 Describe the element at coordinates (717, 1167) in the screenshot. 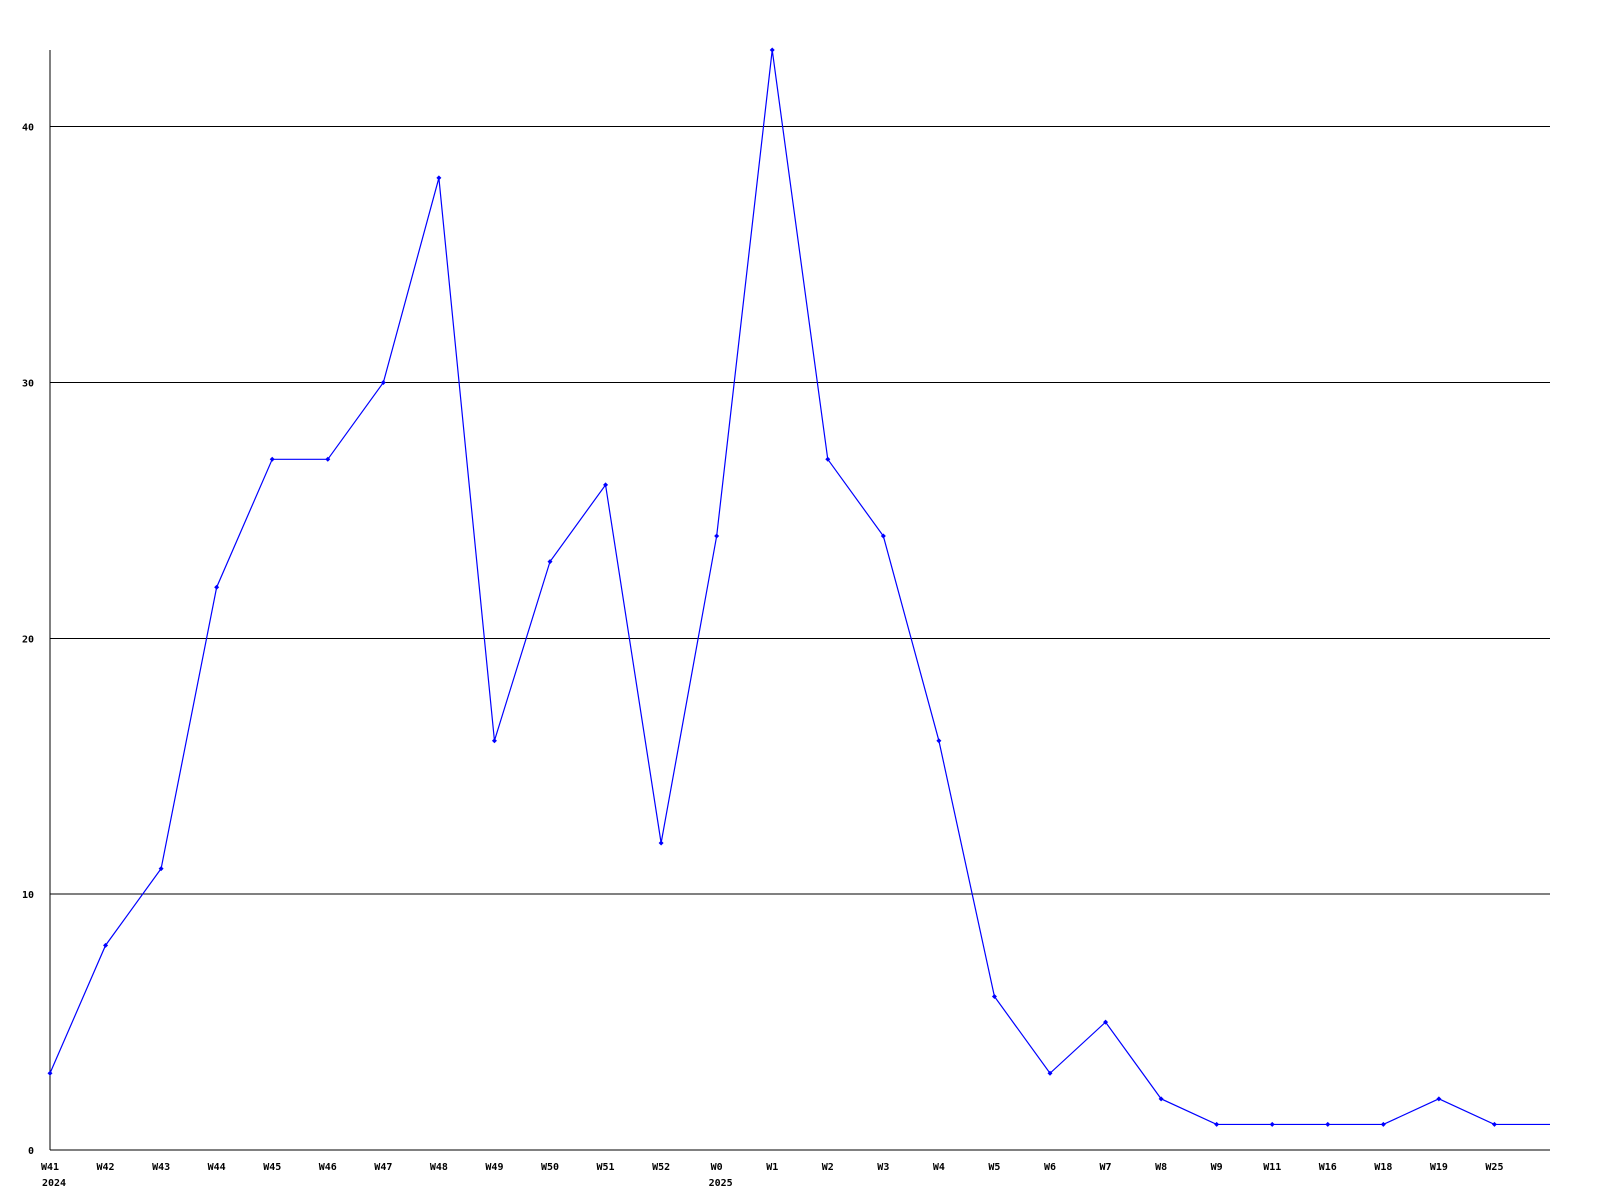

I see `x-tick-label: W0` at that location.